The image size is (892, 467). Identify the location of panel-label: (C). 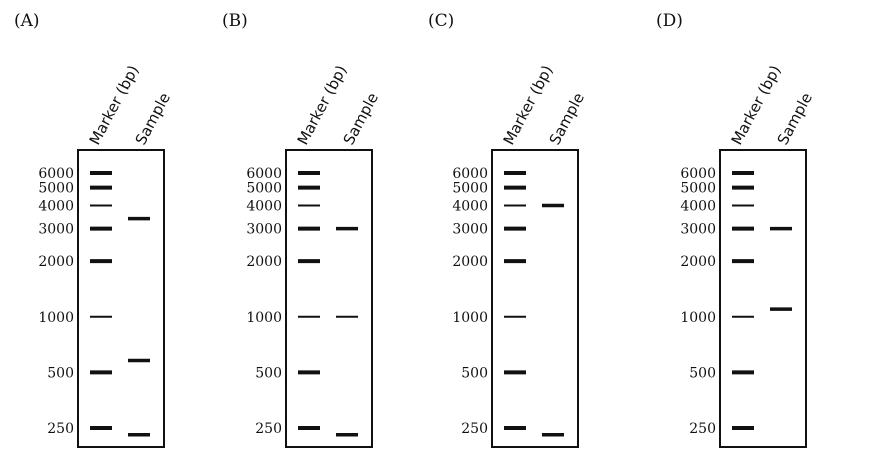
(441, 21).